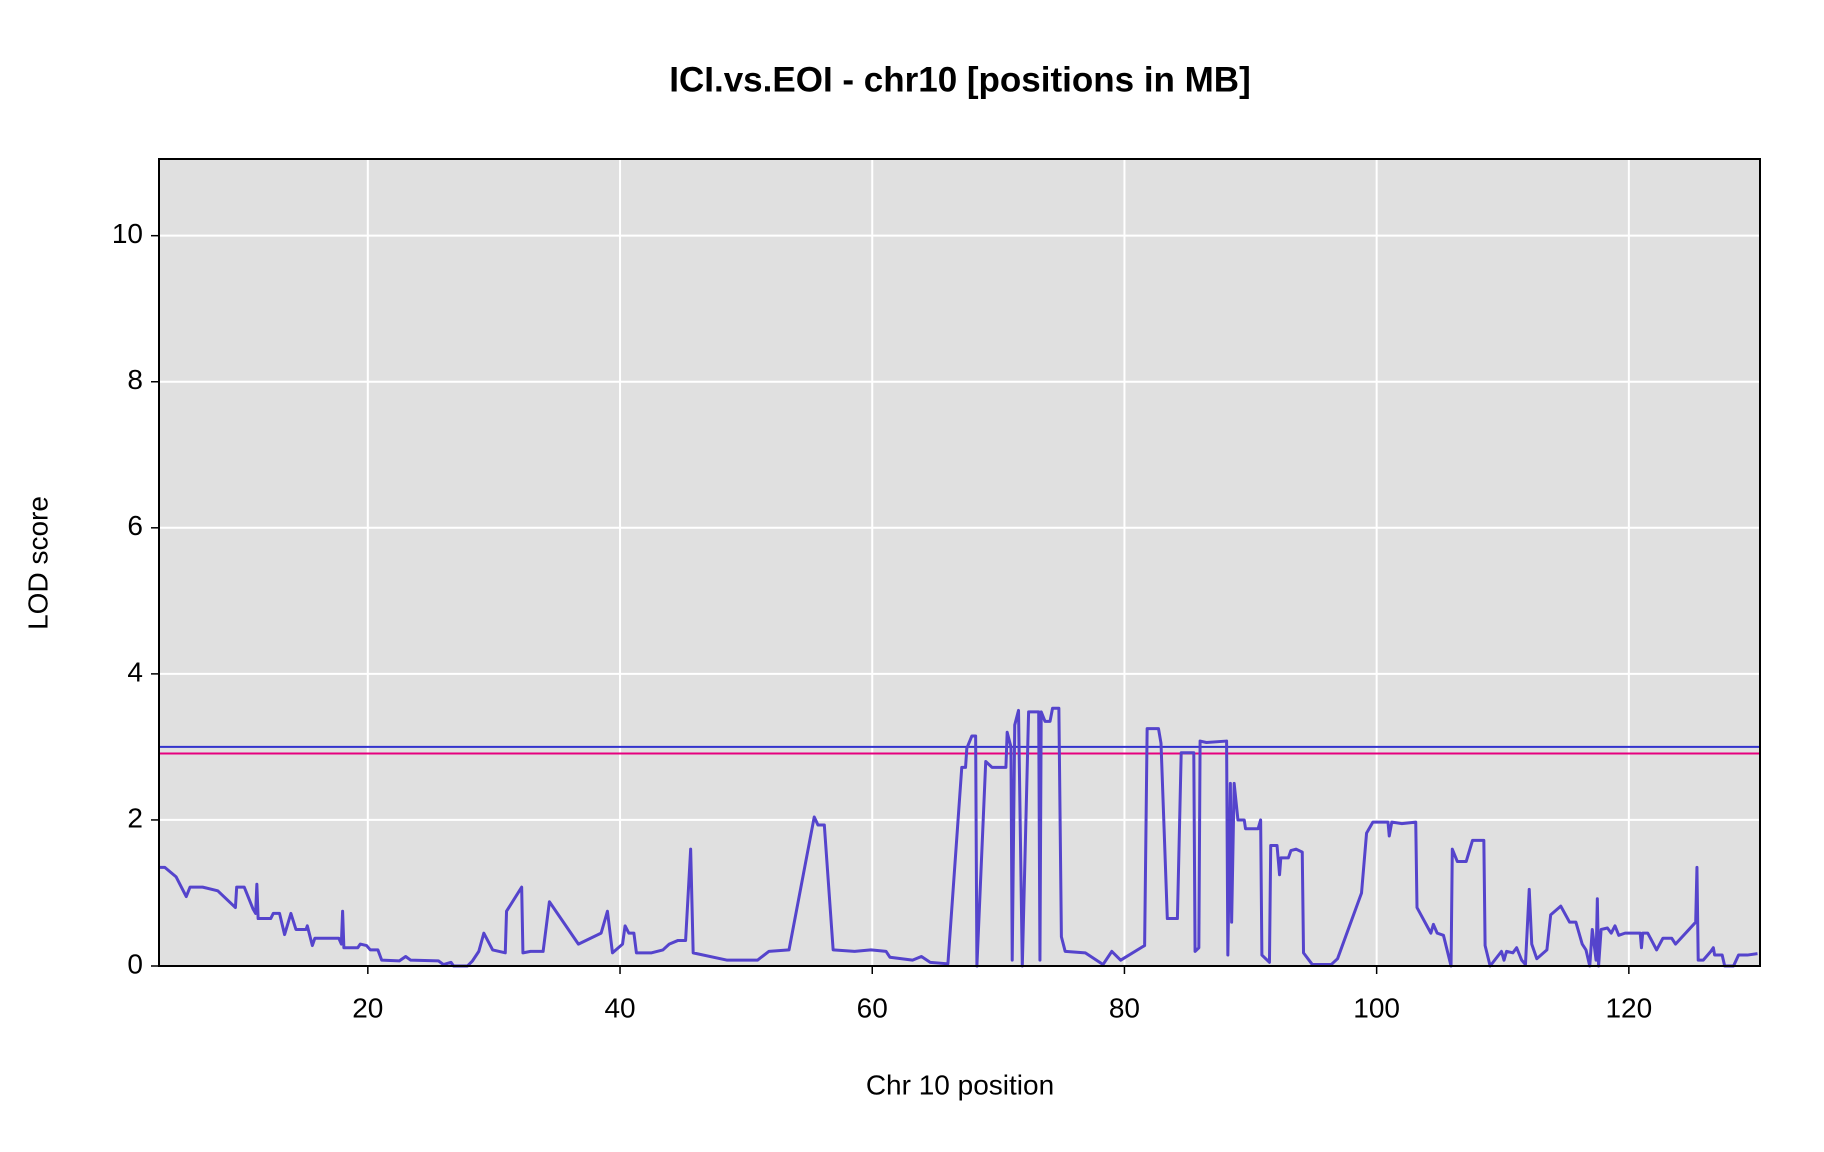 Image resolution: width=1824 pixels, height=1152 pixels. I want to click on x-axis-label: Chr 10 position, so click(960, 1084).